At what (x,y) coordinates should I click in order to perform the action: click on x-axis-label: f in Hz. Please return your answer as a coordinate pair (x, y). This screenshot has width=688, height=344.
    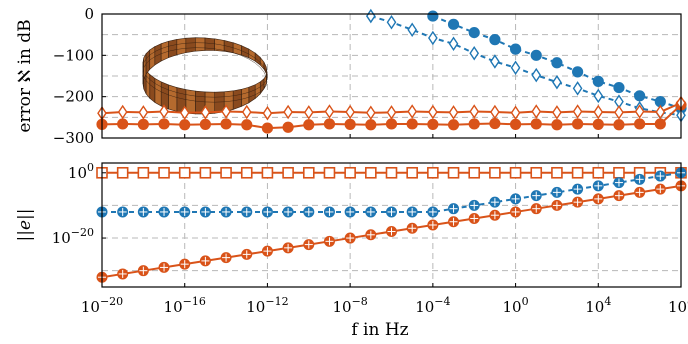
    Looking at the image, I should click on (379, 330).